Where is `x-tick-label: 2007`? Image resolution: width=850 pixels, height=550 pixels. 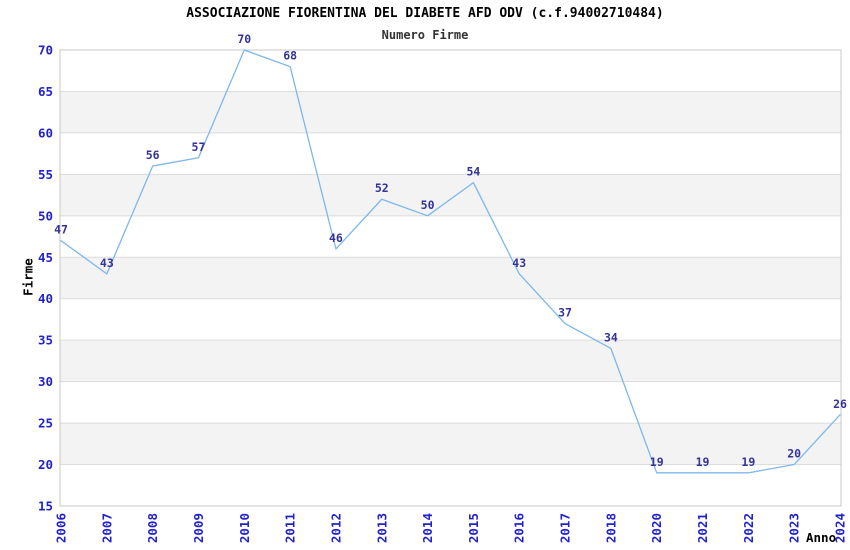
x-tick-label: 2007 is located at coordinates (106, 528).